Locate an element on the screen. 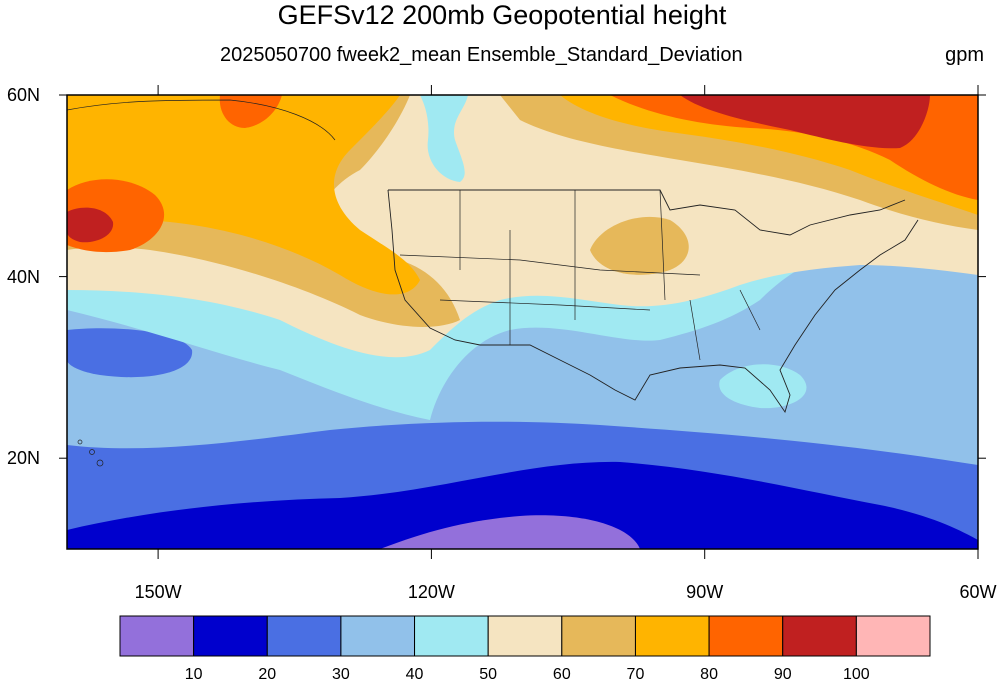 Image resolution: width=1004 pixels, height=684 pixels. lon-tick-label: 60W is located at coordinates (978, 592).